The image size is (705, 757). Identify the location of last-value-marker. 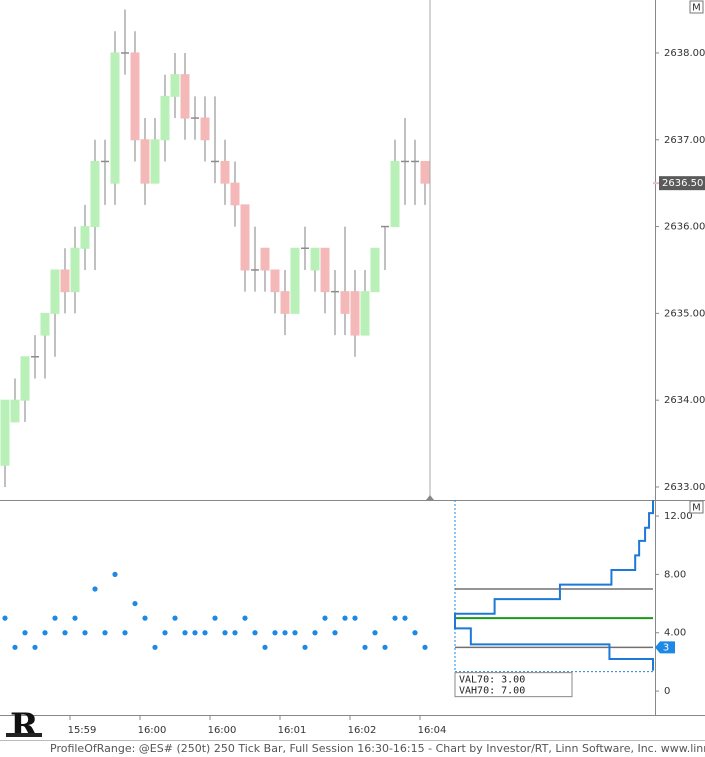
(665, 647).